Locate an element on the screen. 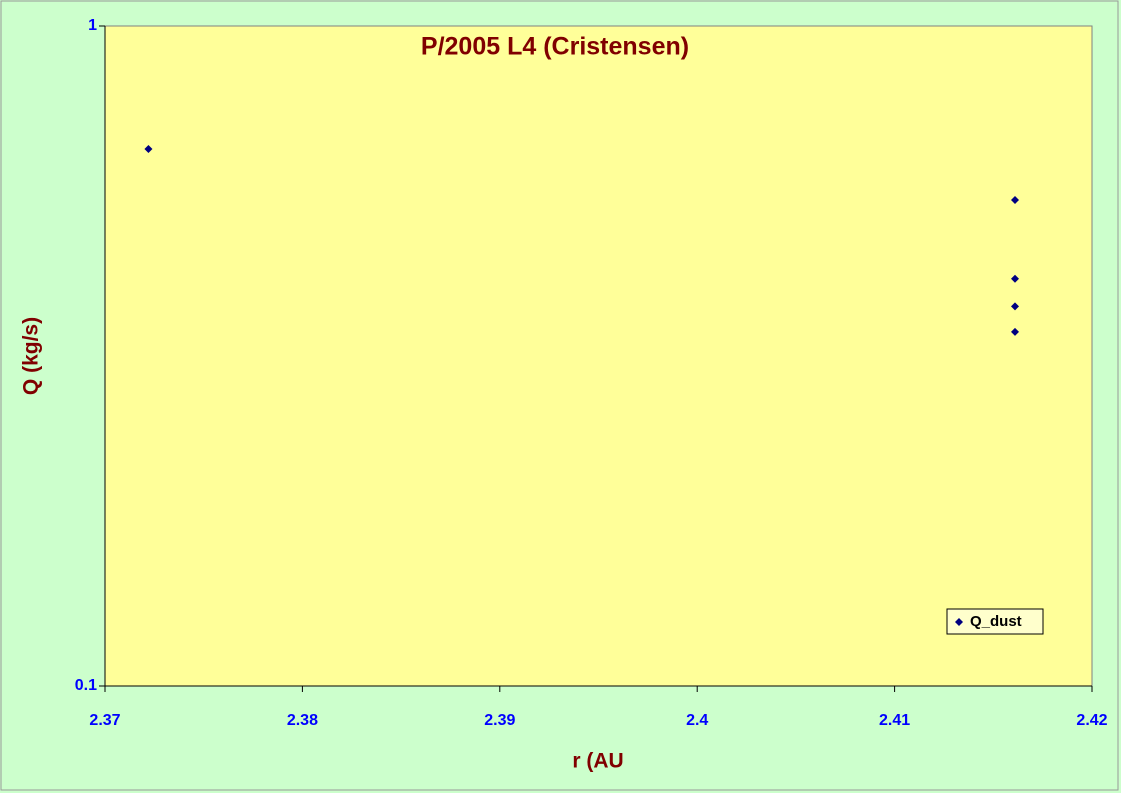  chart-title: P/2005 L4 (Cristensen) is located at coordinates (555, 47).